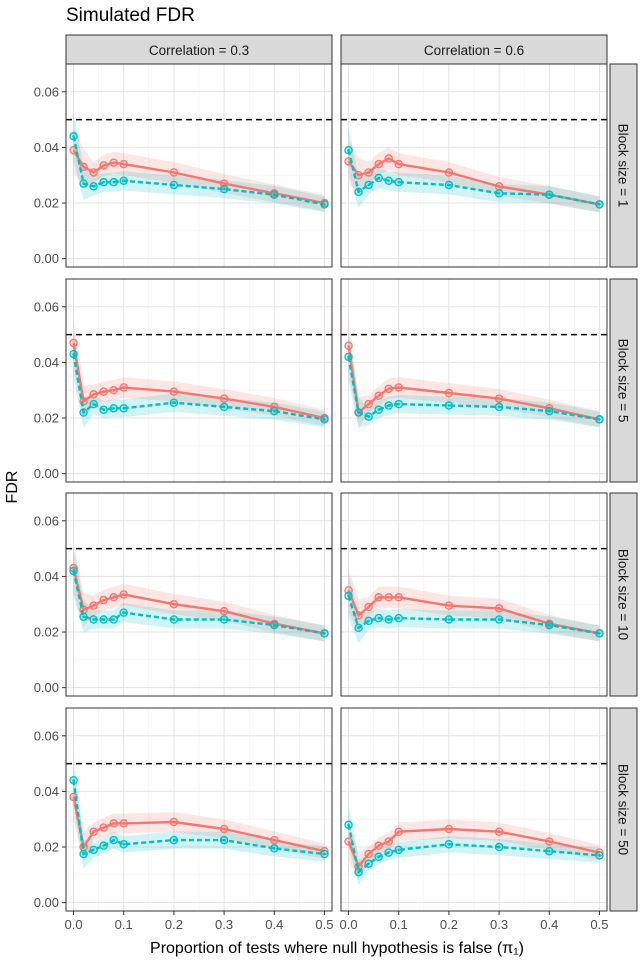 The image size is (640, 962). I want to click on x-tick-label: 0.1, so click(124, 924).